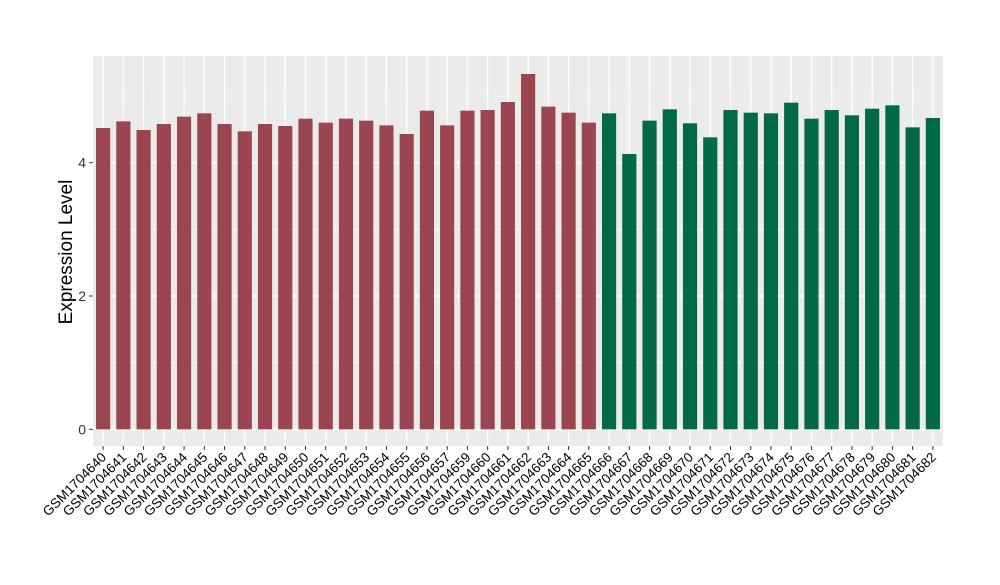 The height and width of the screenshot is (585, 1000). I want to click on bar-GSM1704657, so click(447, 277).